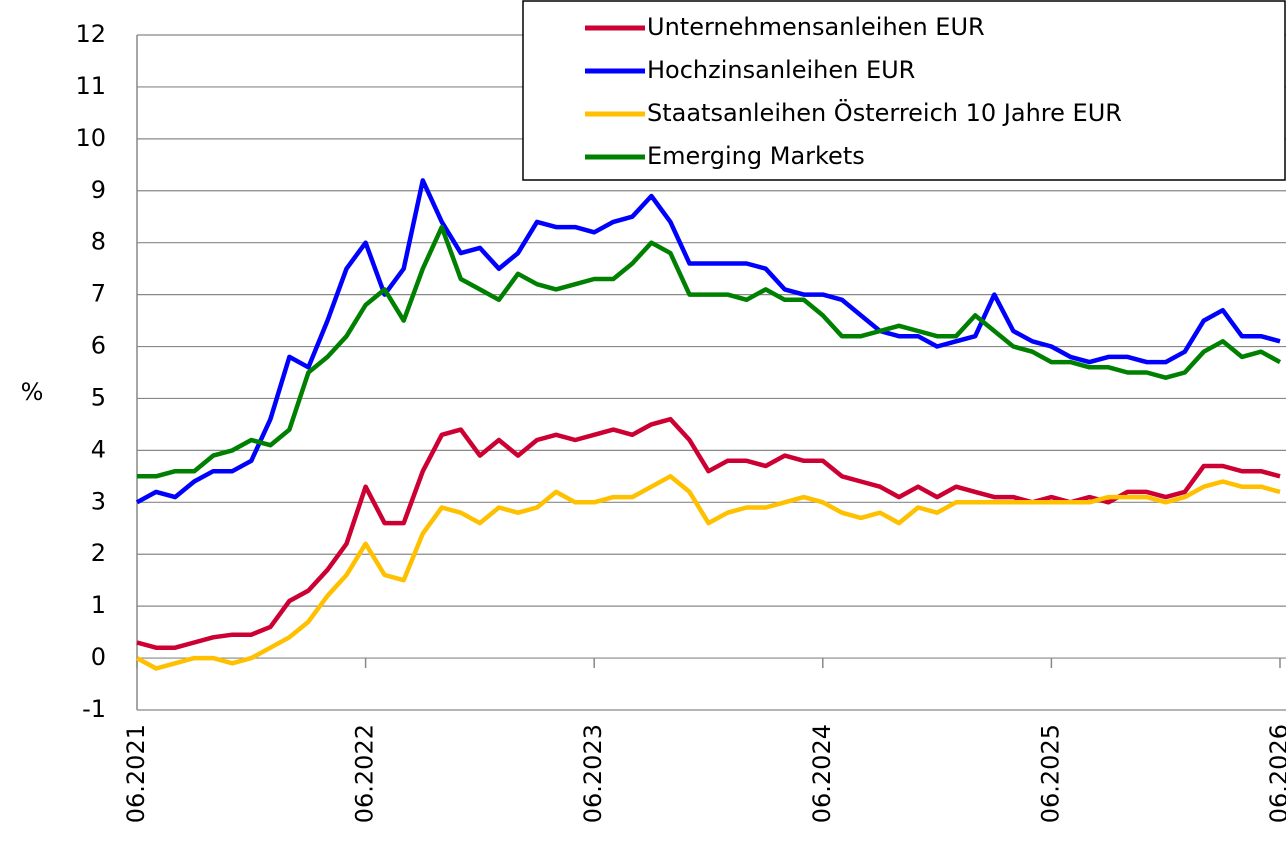 The image size is (1286, 852). What do you see at coordinates (365, 773) in the screenshot?
I see `x-tick-label: 06.2022` at bounding box center [365, 773].